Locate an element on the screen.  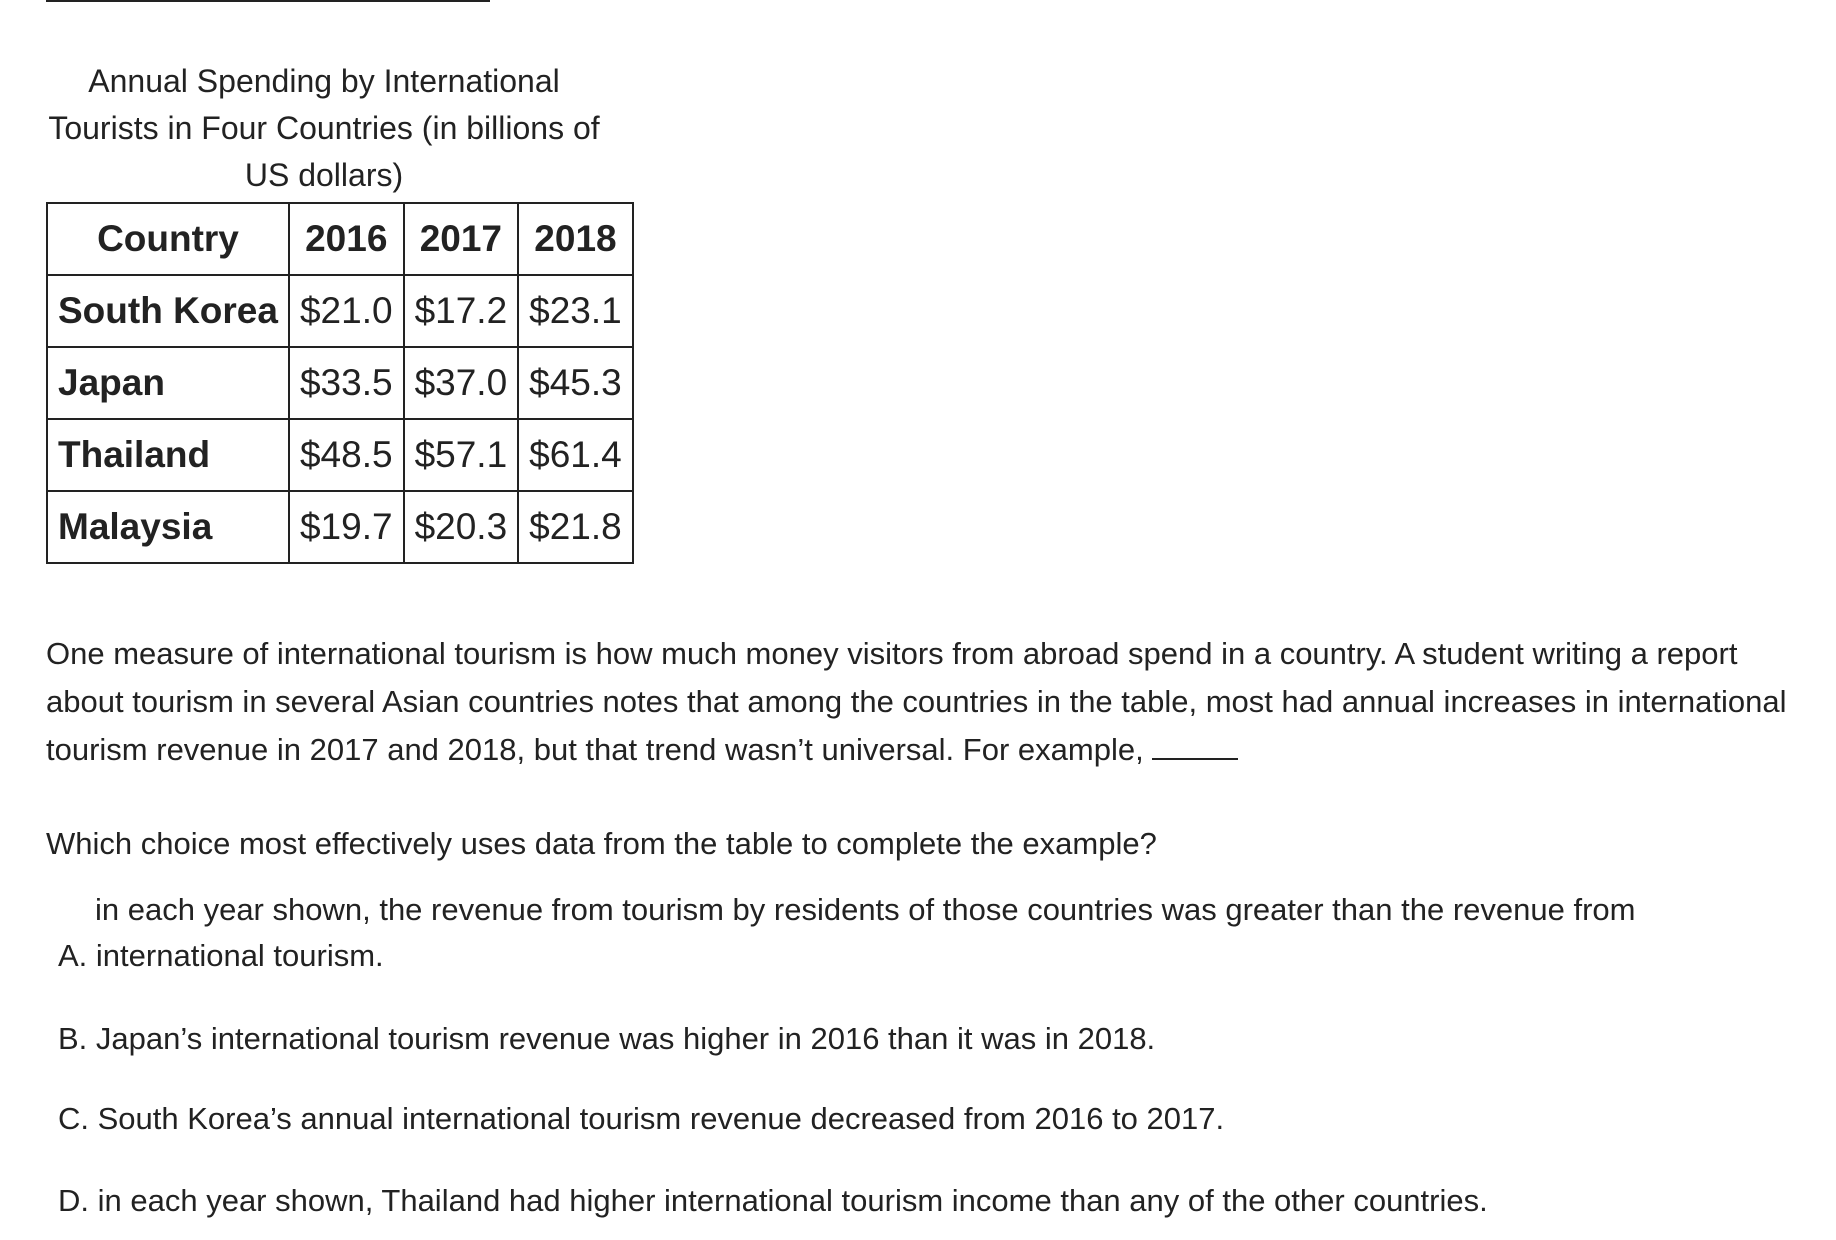
country-cell: Malaysia is located at coordinates (168, 527).